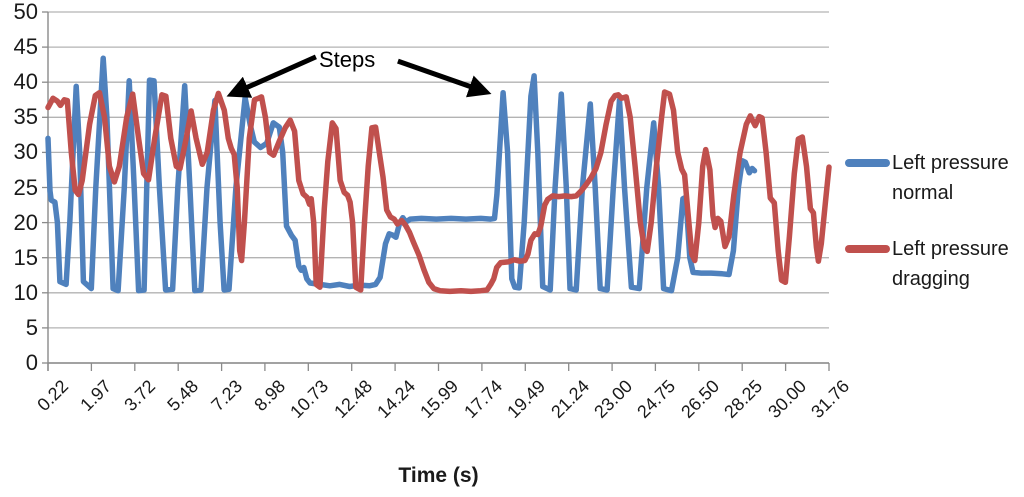 The height and width of the screenshot is (497, 1024). Describe the element at coordinates (25, 187) in the screenshot. I see `y-axis-tick-label: 25` at that location.